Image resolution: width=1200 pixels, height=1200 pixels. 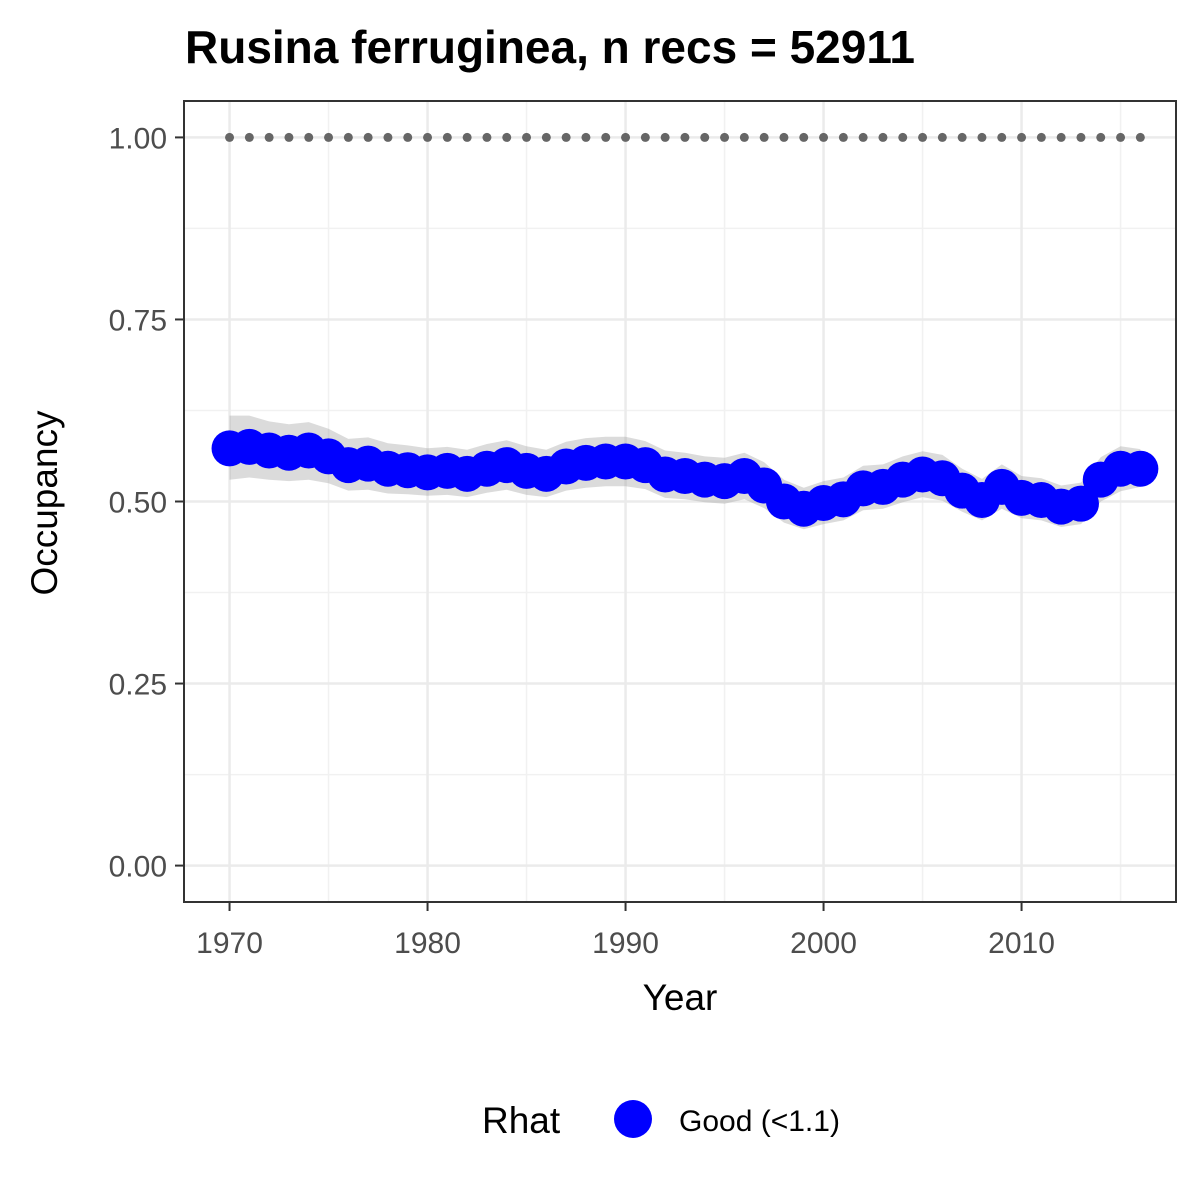 I want to click on x-tick-label: 1970, so click(x=229, y=943).